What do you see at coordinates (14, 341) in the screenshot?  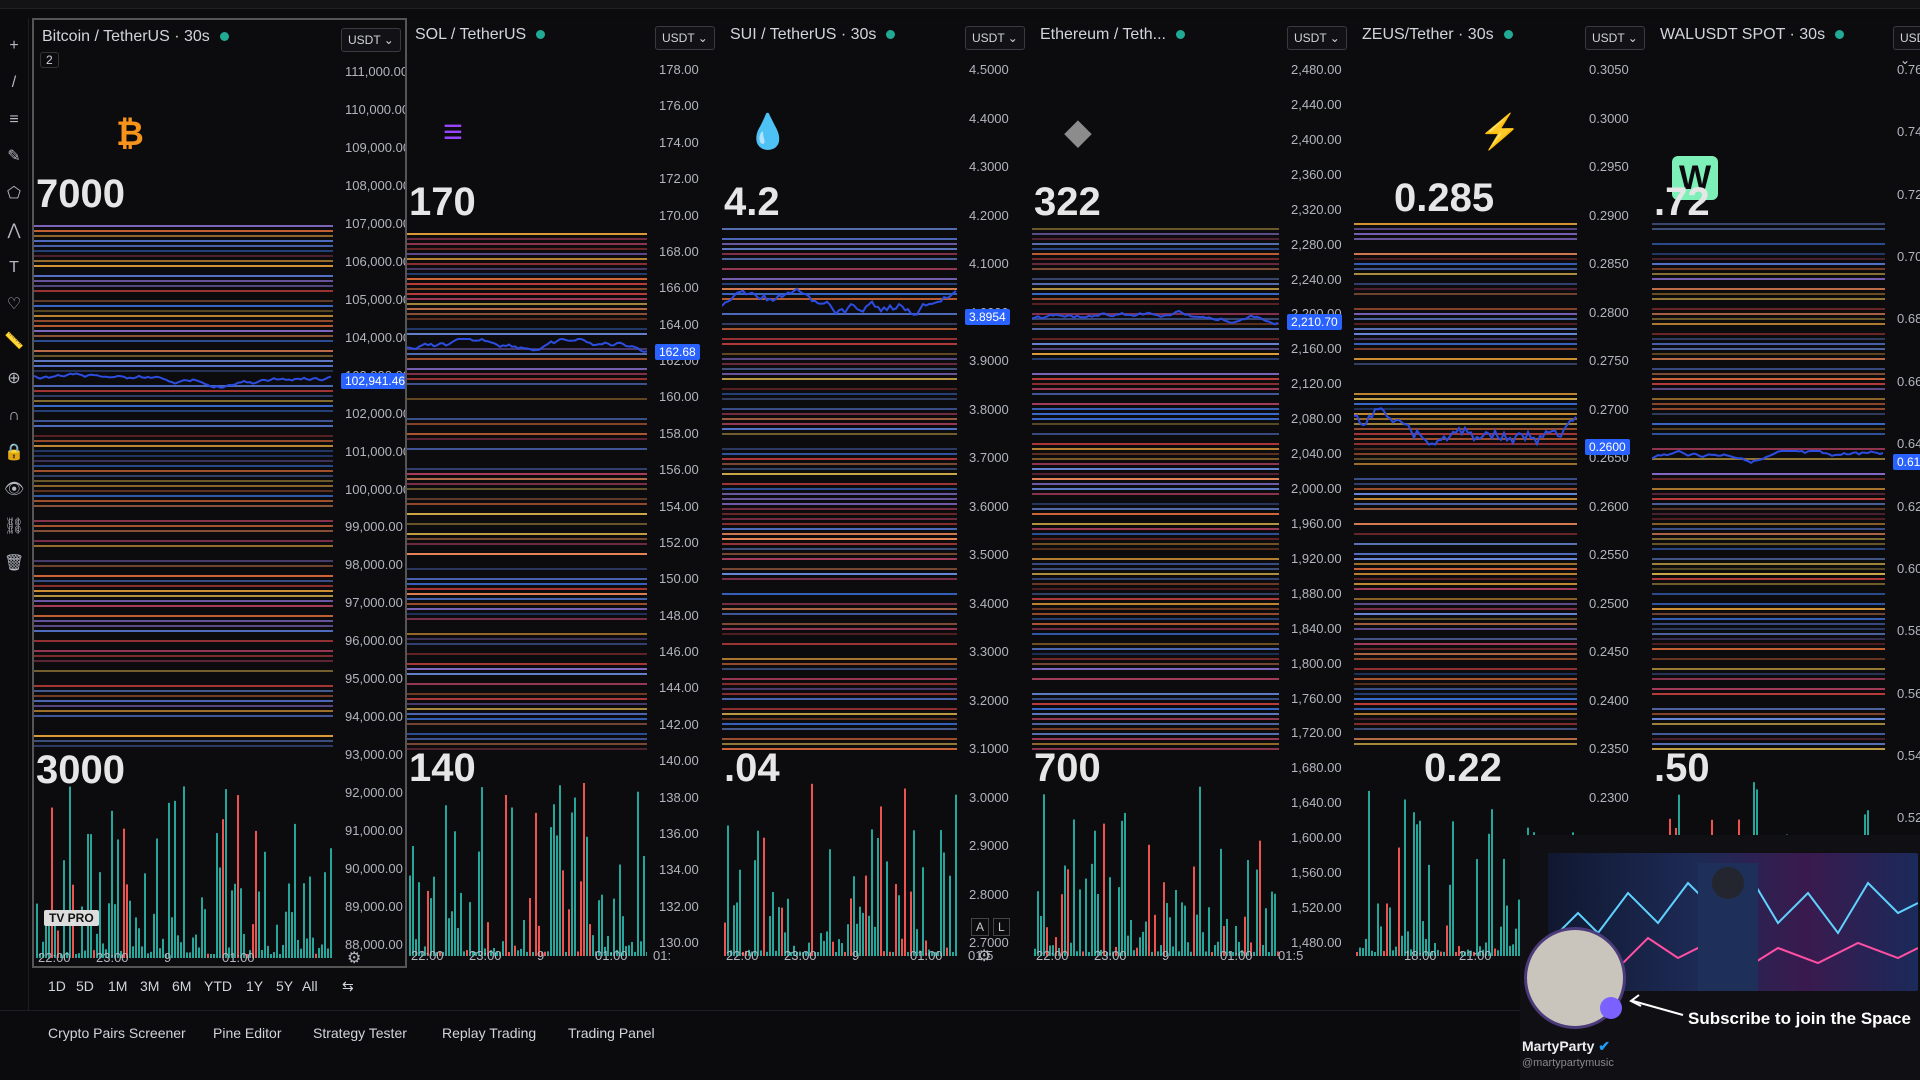 I see `ruler-icon: 📏` at bounding box center [14, 341].